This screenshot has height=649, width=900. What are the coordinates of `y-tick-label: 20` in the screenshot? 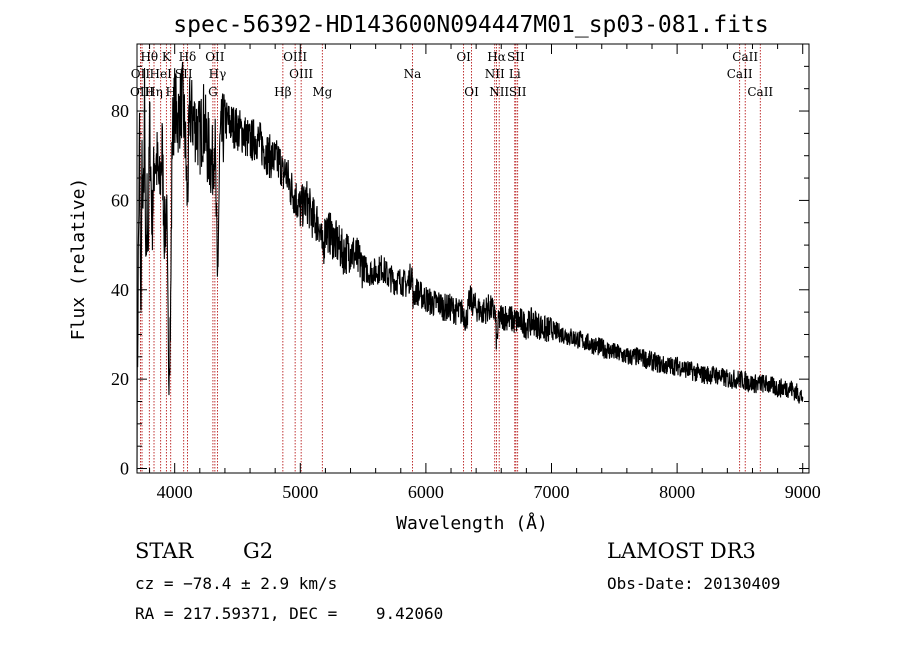 It's located at (120, 379).